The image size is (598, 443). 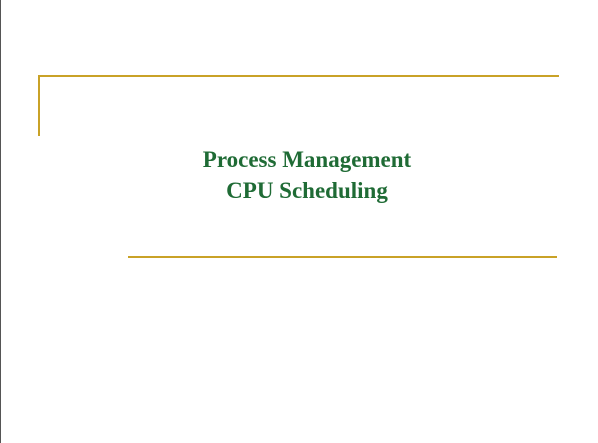 What do you see at coordinates (342, 257) in the screenshot?
I see `bottom-accent-rule` at bounding box center [342, 257].